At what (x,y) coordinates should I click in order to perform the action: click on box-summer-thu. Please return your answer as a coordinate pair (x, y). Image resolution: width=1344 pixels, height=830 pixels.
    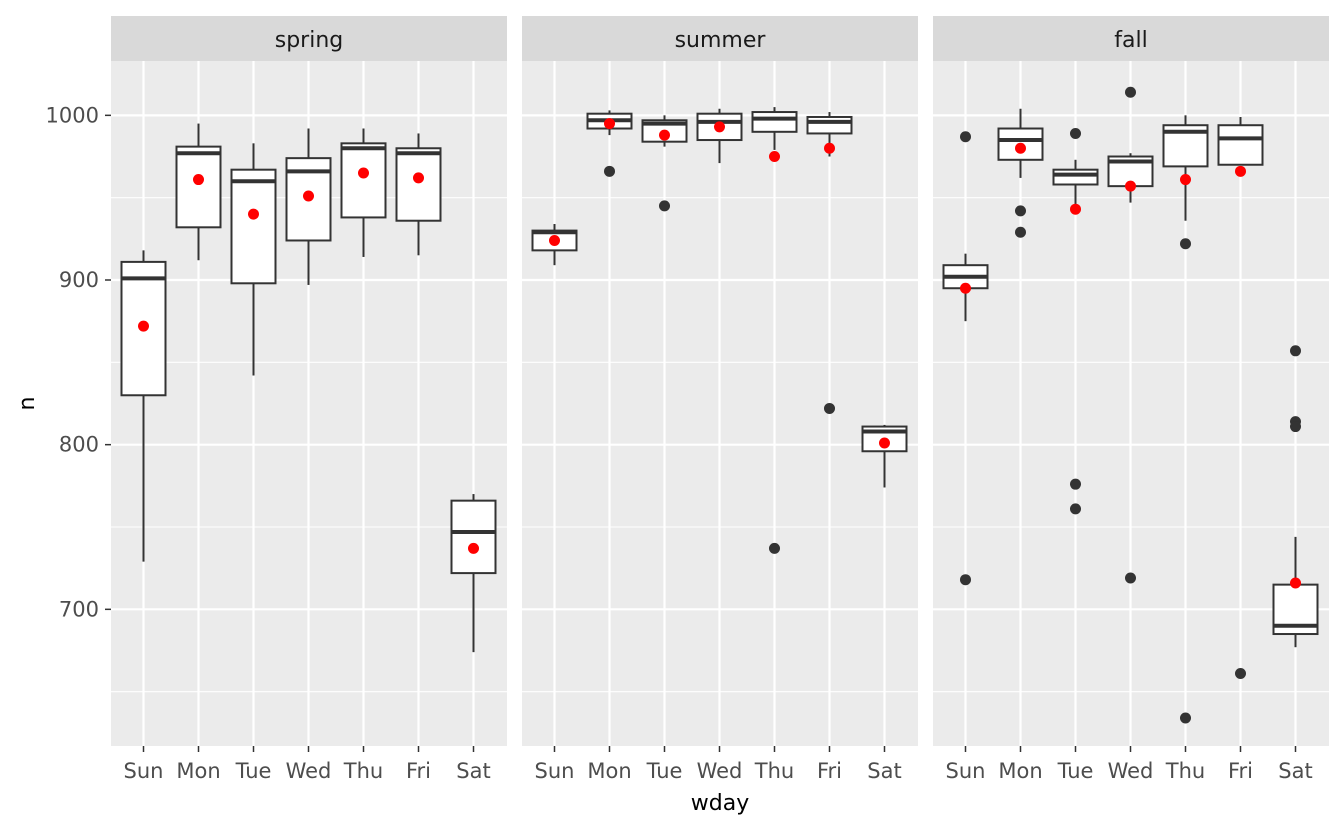
    Looking at the image, I should click on (774, 122).